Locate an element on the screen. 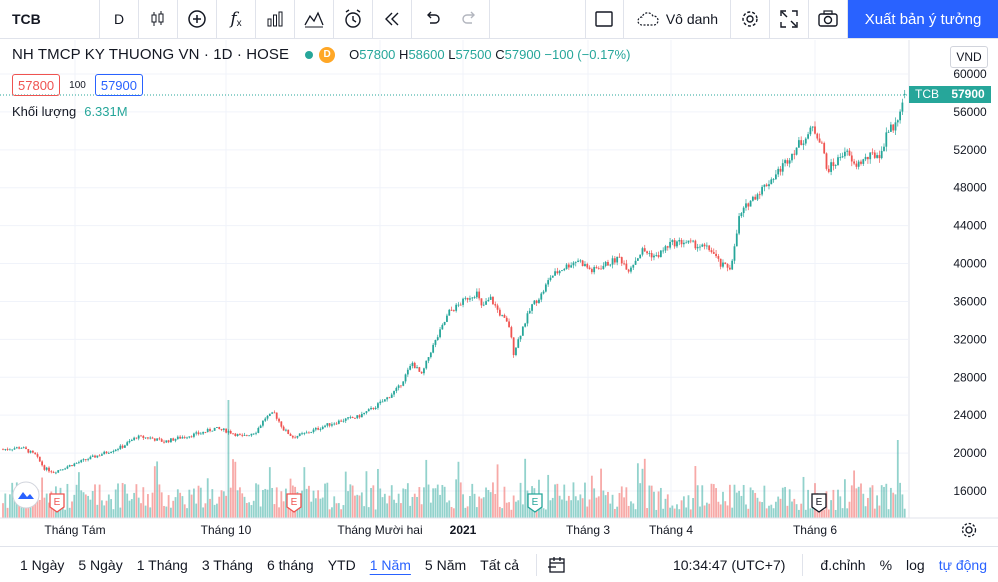 Image resolution: width=998 pixels, height=582 pixels. camera-icon is located at coordinates (828, 19).